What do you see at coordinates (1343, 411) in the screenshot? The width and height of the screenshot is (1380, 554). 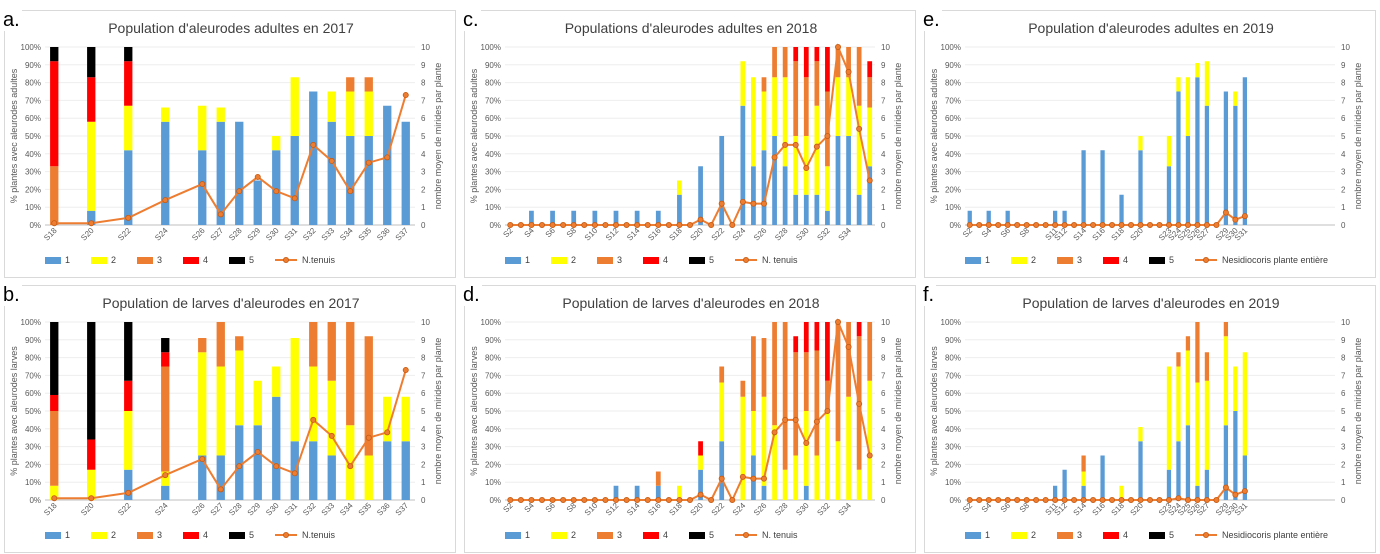 I see `y2-tick-label: 5` at bounding box center [1343, 411].